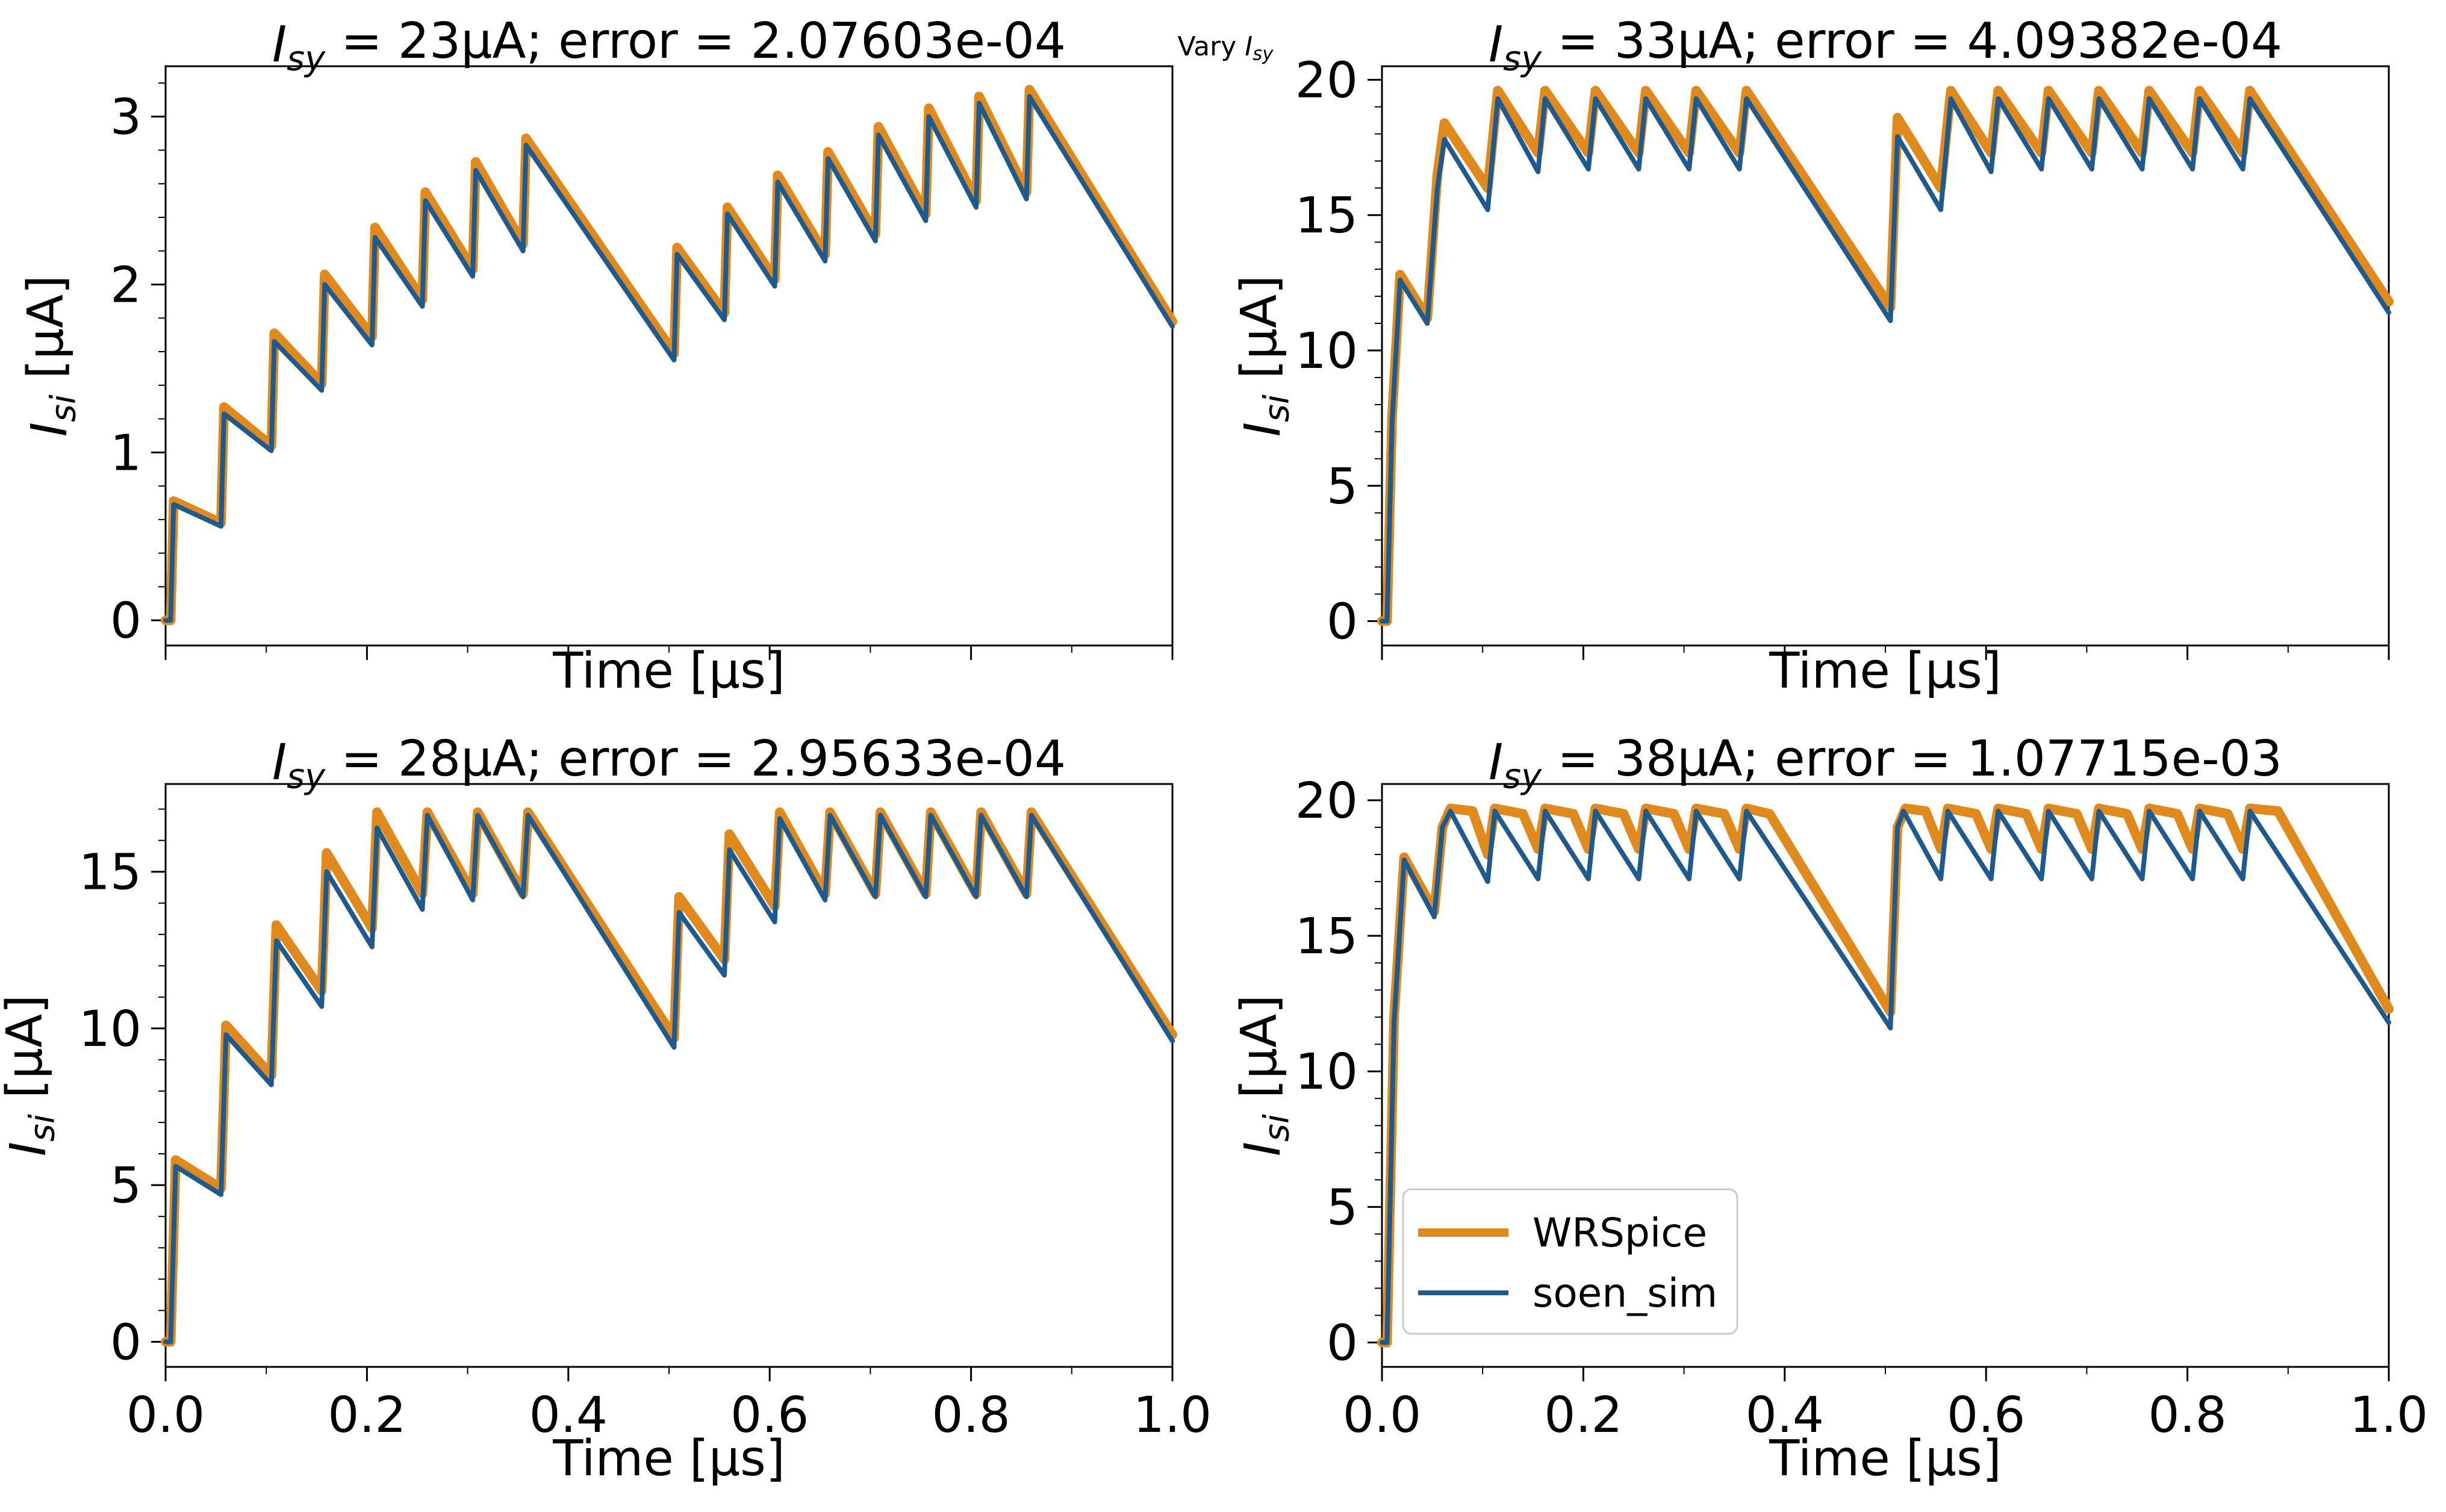 The width and height of the screenshot is (2446, 1512). Describe the element at coordinates (669, 763) in the screenshot. I see `panel-title: Isy = 28μA; error = 2.95633e-04` at that location.